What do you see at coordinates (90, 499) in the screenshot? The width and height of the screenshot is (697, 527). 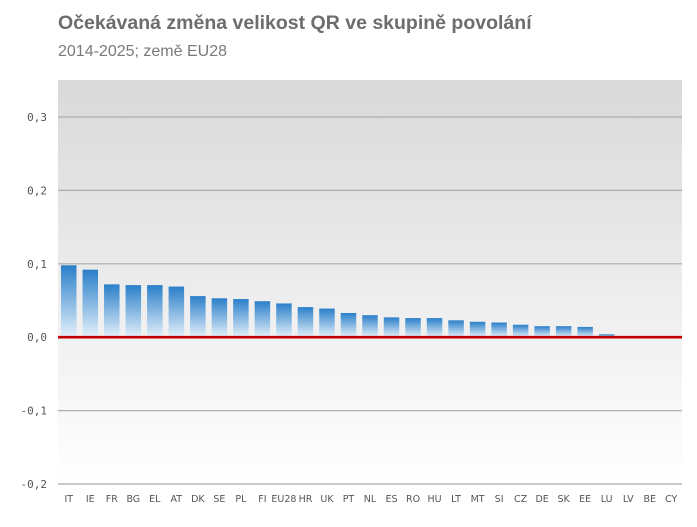 I see `x-tick-label: IE` at bounding box center [90, 499].